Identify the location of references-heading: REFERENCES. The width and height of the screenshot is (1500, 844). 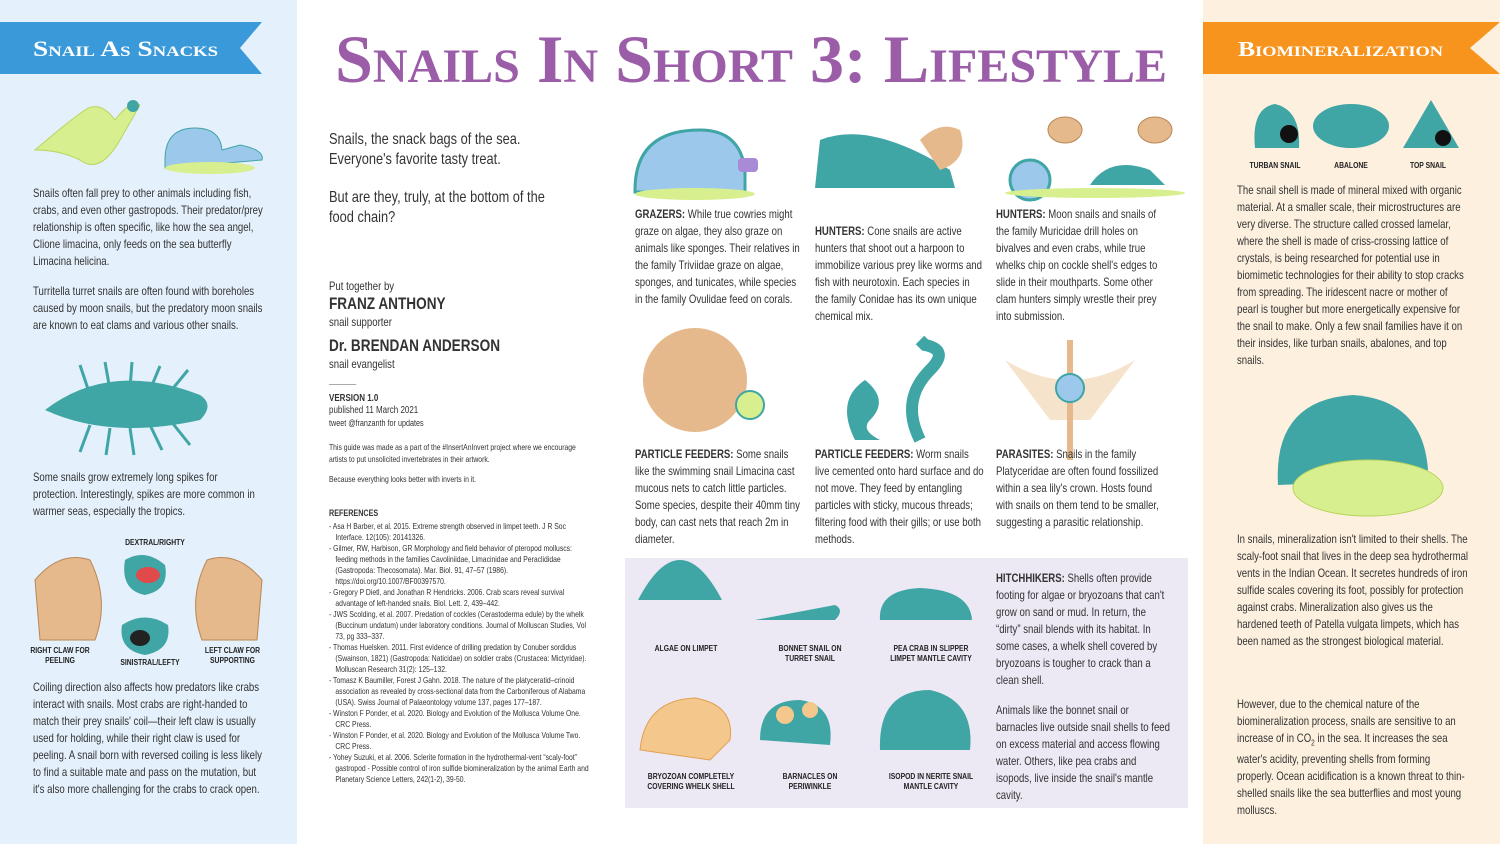
(354, 513).